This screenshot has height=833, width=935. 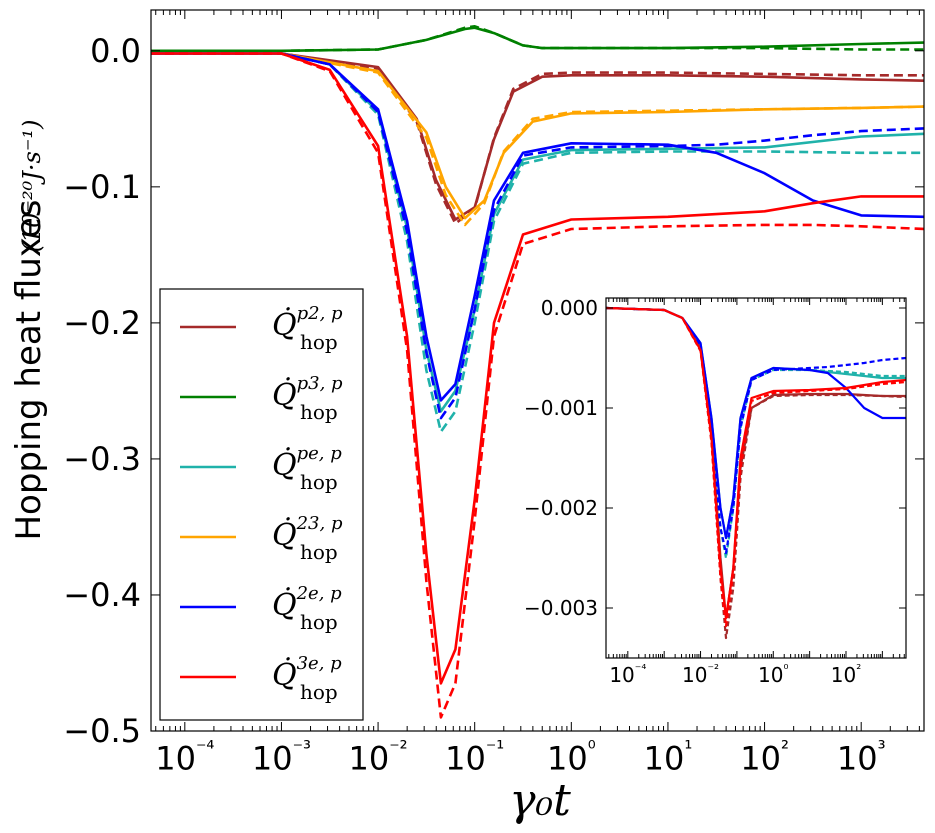 What do you see at coordinates (561, 408) in the screenshot?
I see `inset-ytick-label: −0.001` at bounding box center [561, 408].